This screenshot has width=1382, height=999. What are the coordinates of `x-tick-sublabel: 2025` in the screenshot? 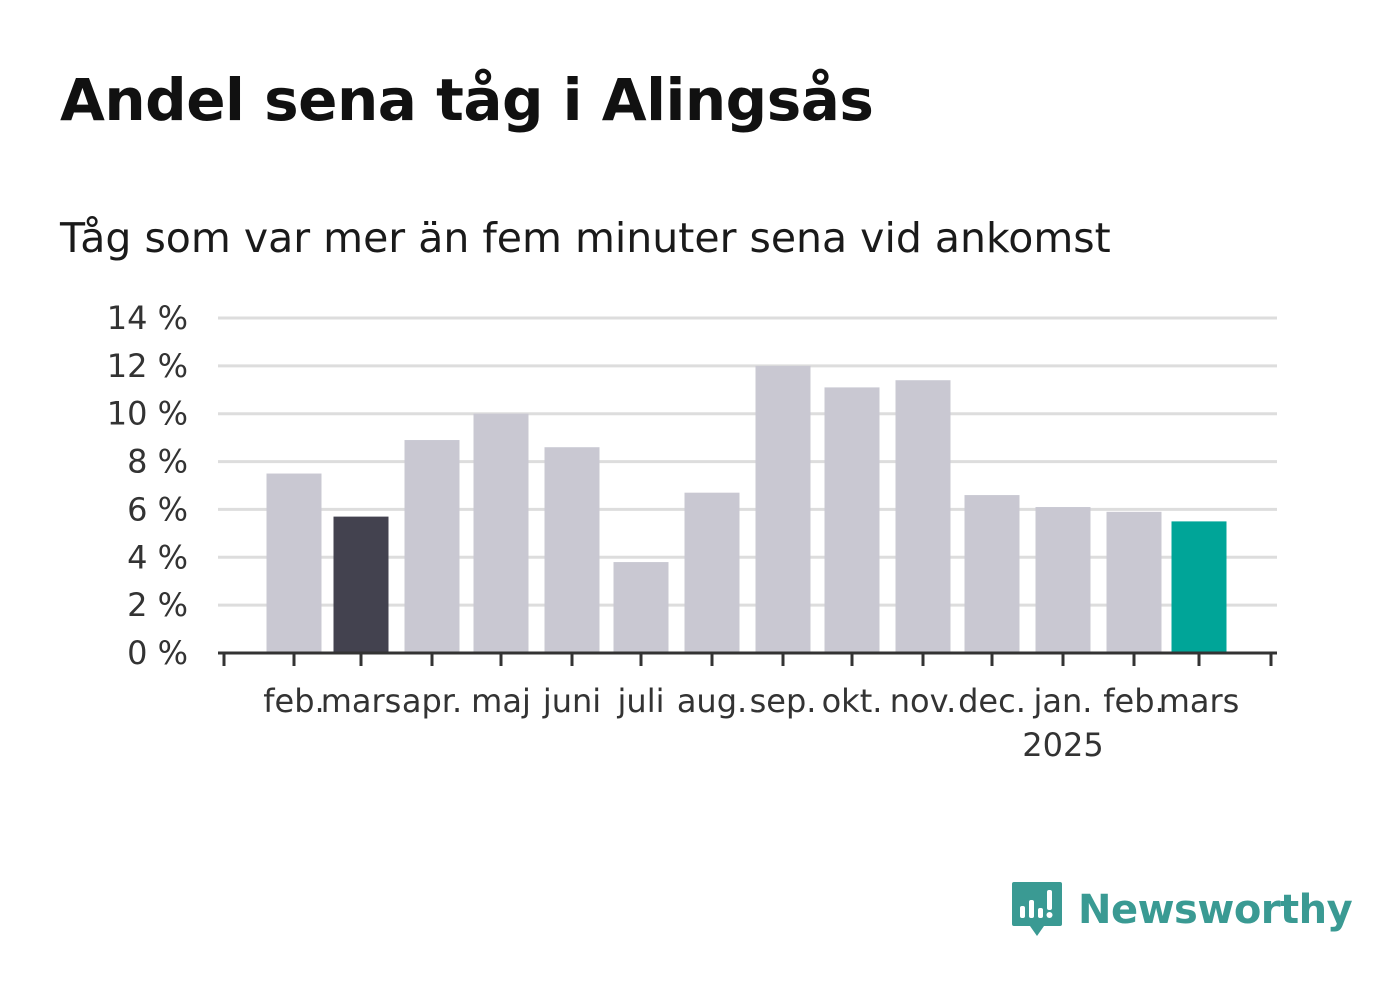 It's located at (1062, 745).